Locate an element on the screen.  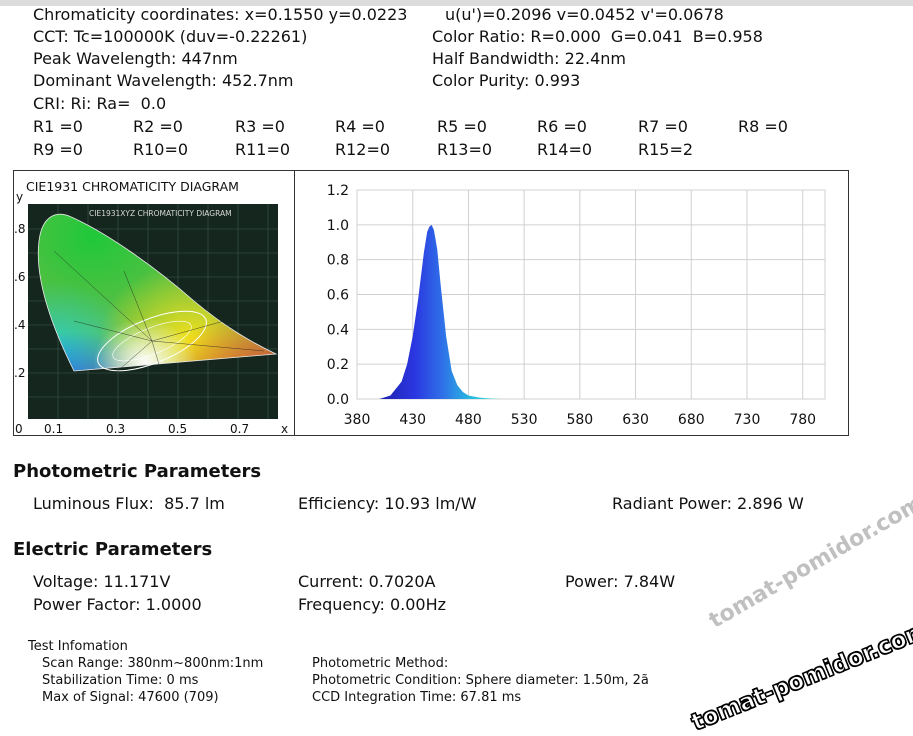
top-separator is located at coordinates (456, 3).